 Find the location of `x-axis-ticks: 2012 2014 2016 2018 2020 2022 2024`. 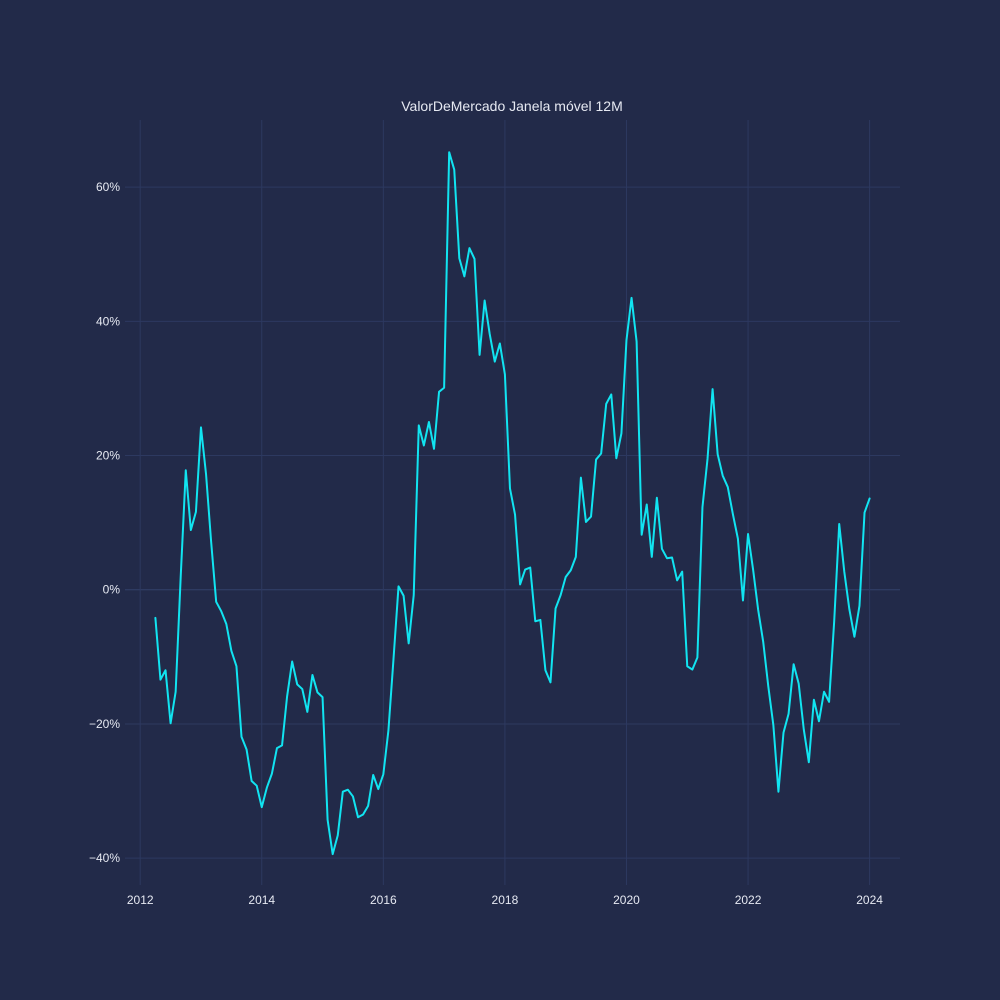

x-axis-ticks: 2012 2014 2016 2018 2020 2022 2024 is located at coordinates (505, 900).